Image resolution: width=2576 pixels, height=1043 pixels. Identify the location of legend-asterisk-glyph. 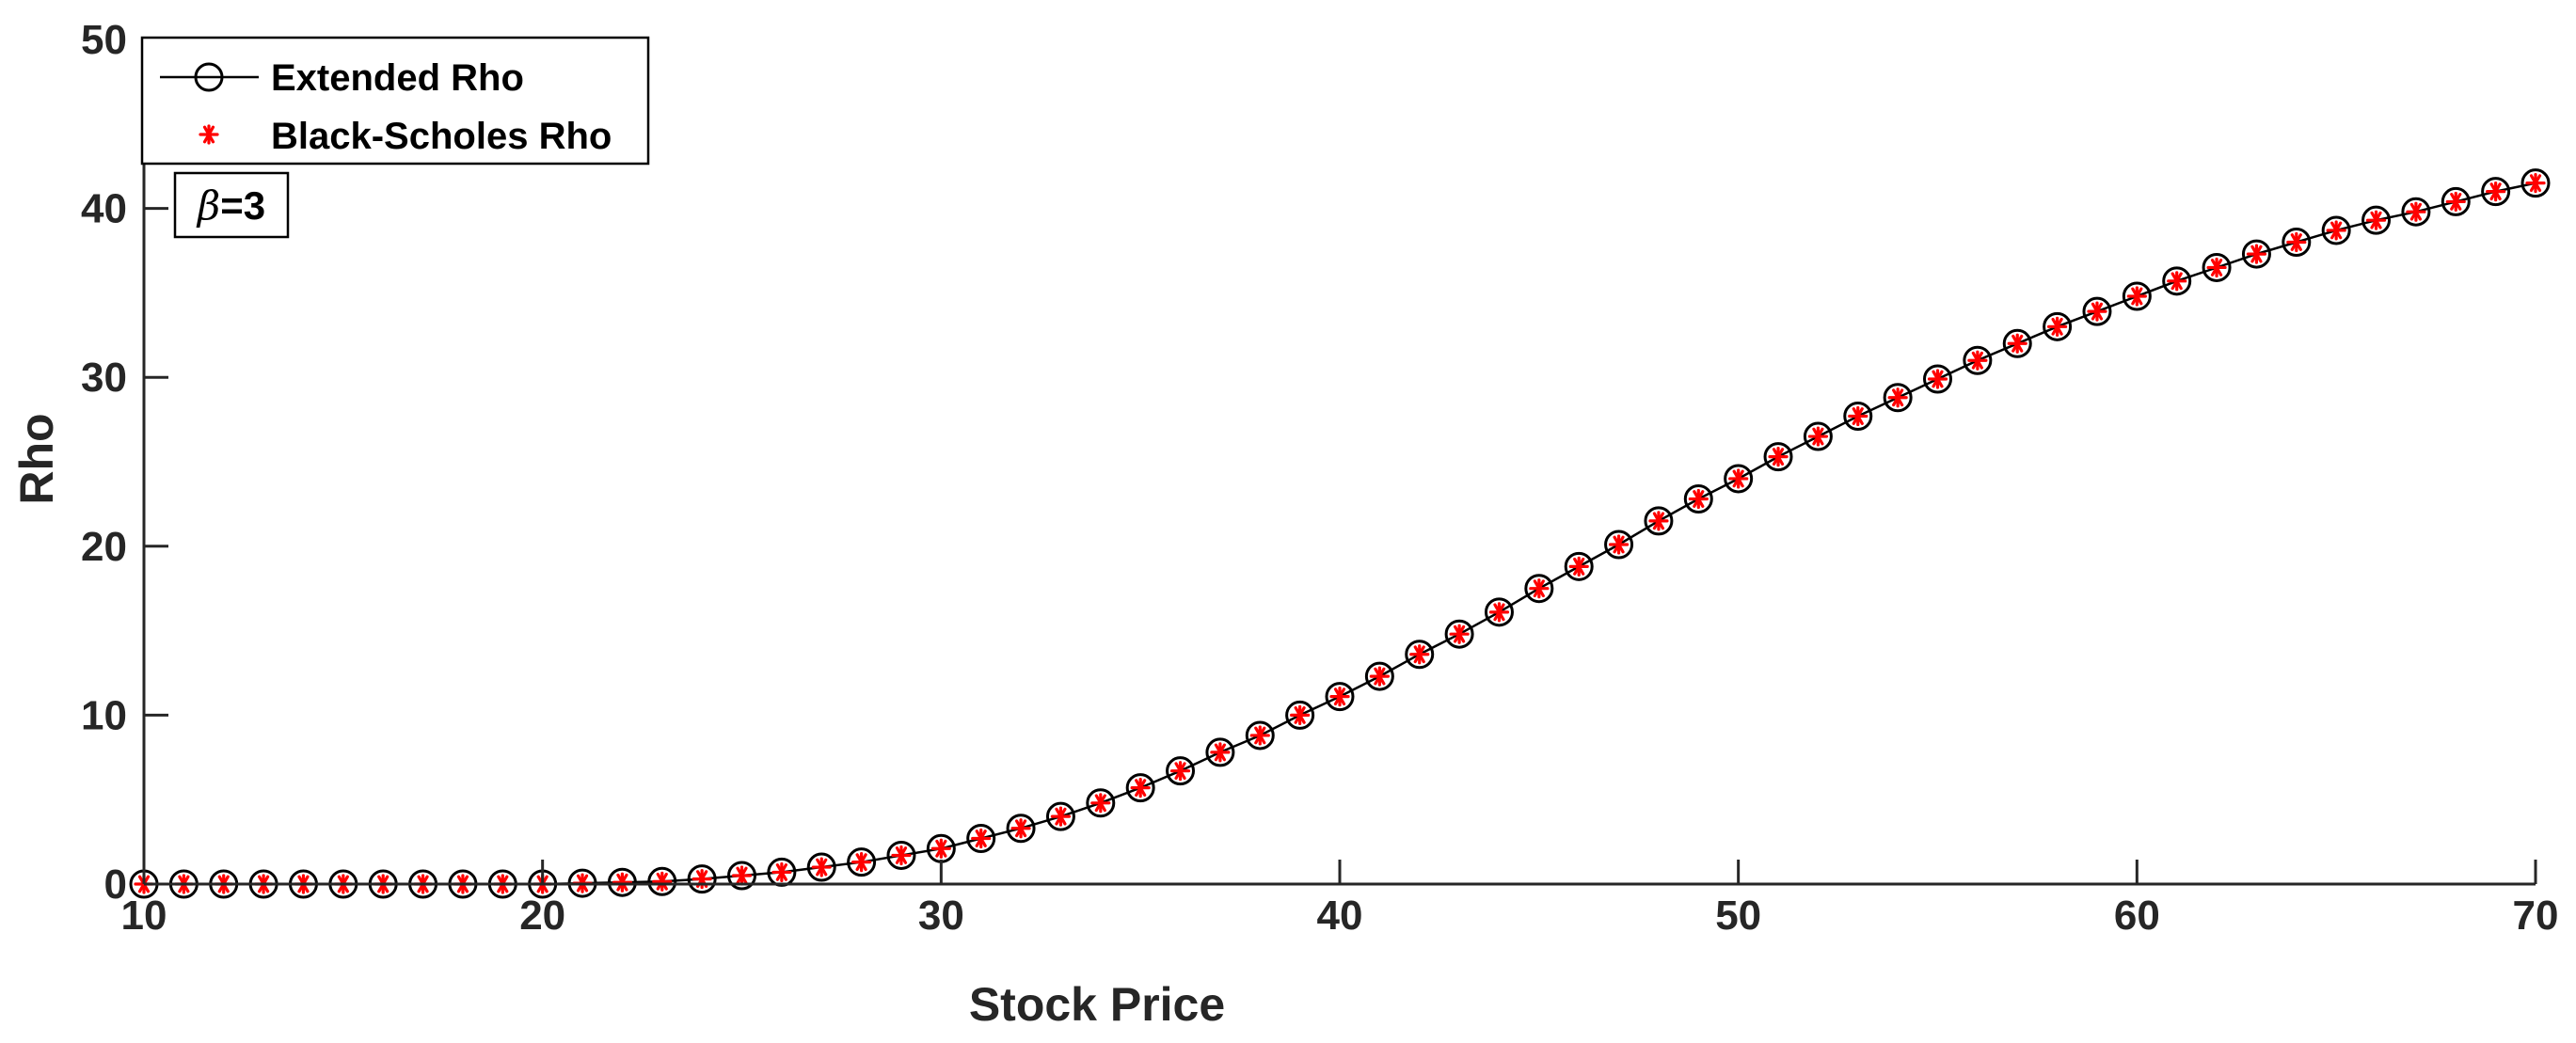
(209, 134).